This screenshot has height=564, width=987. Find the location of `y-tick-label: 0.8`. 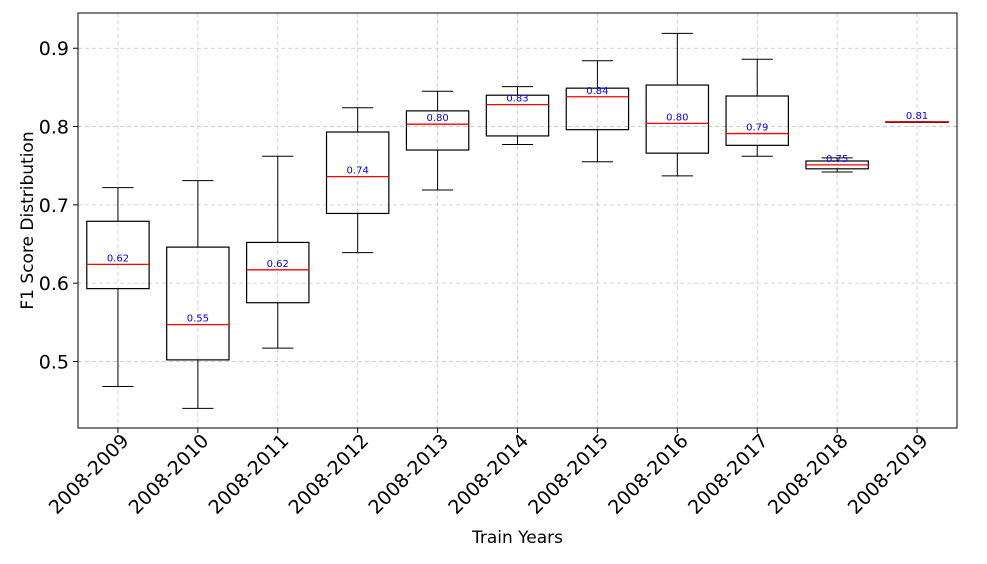

y-tick-label: 0.8 is located at coordinates (54, 128).